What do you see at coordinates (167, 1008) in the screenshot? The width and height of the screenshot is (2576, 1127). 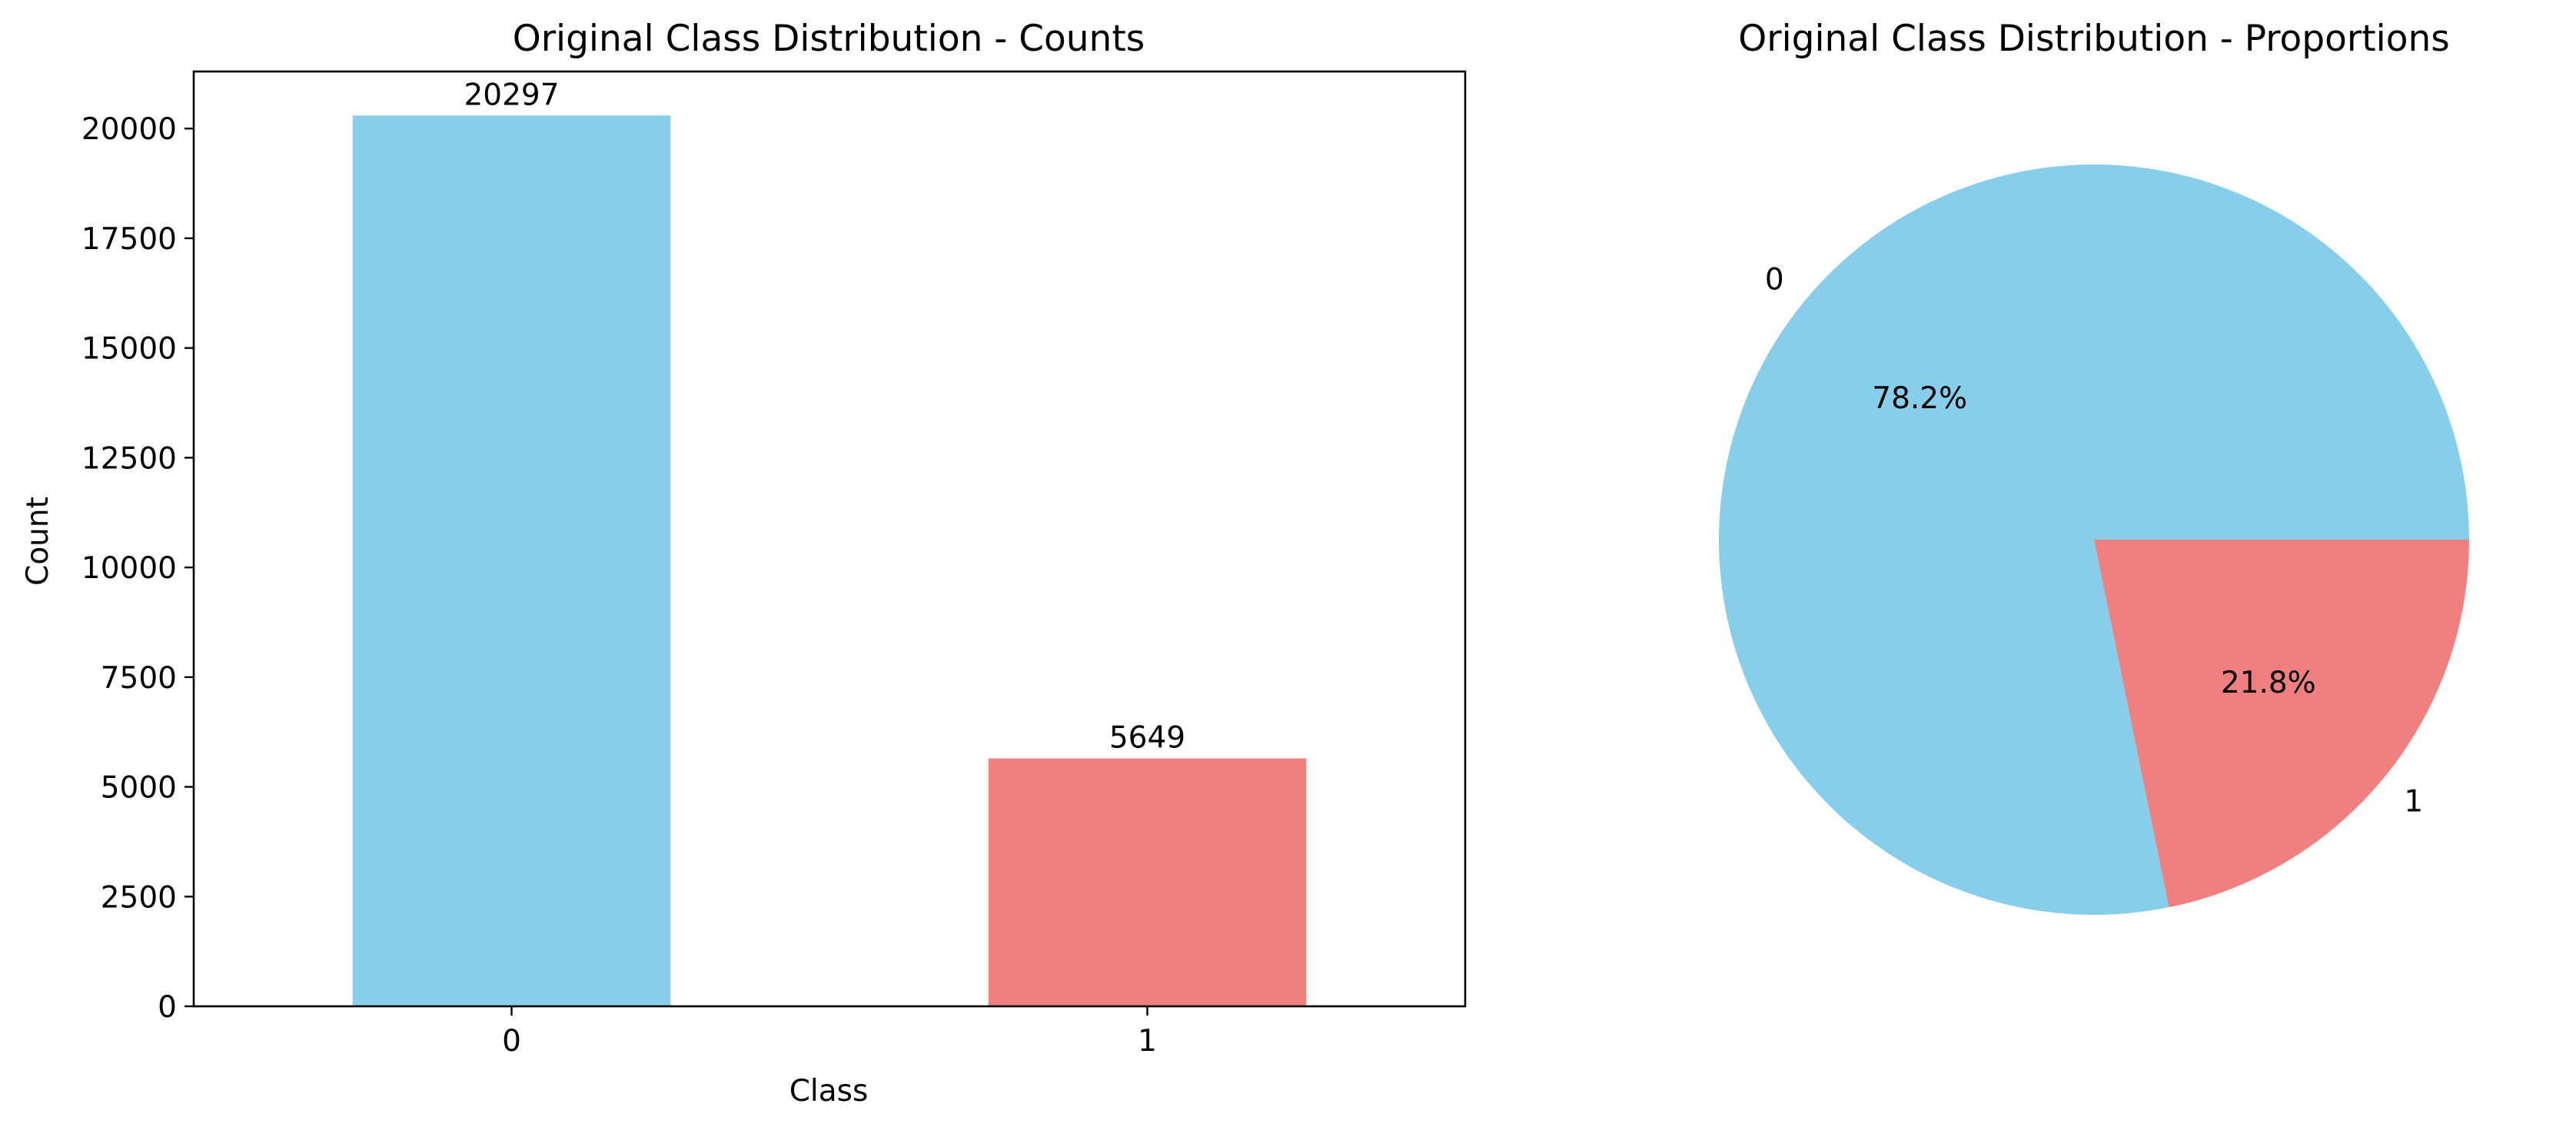 I see `y-tick-label: 0` at bounding box center [167, 1008].